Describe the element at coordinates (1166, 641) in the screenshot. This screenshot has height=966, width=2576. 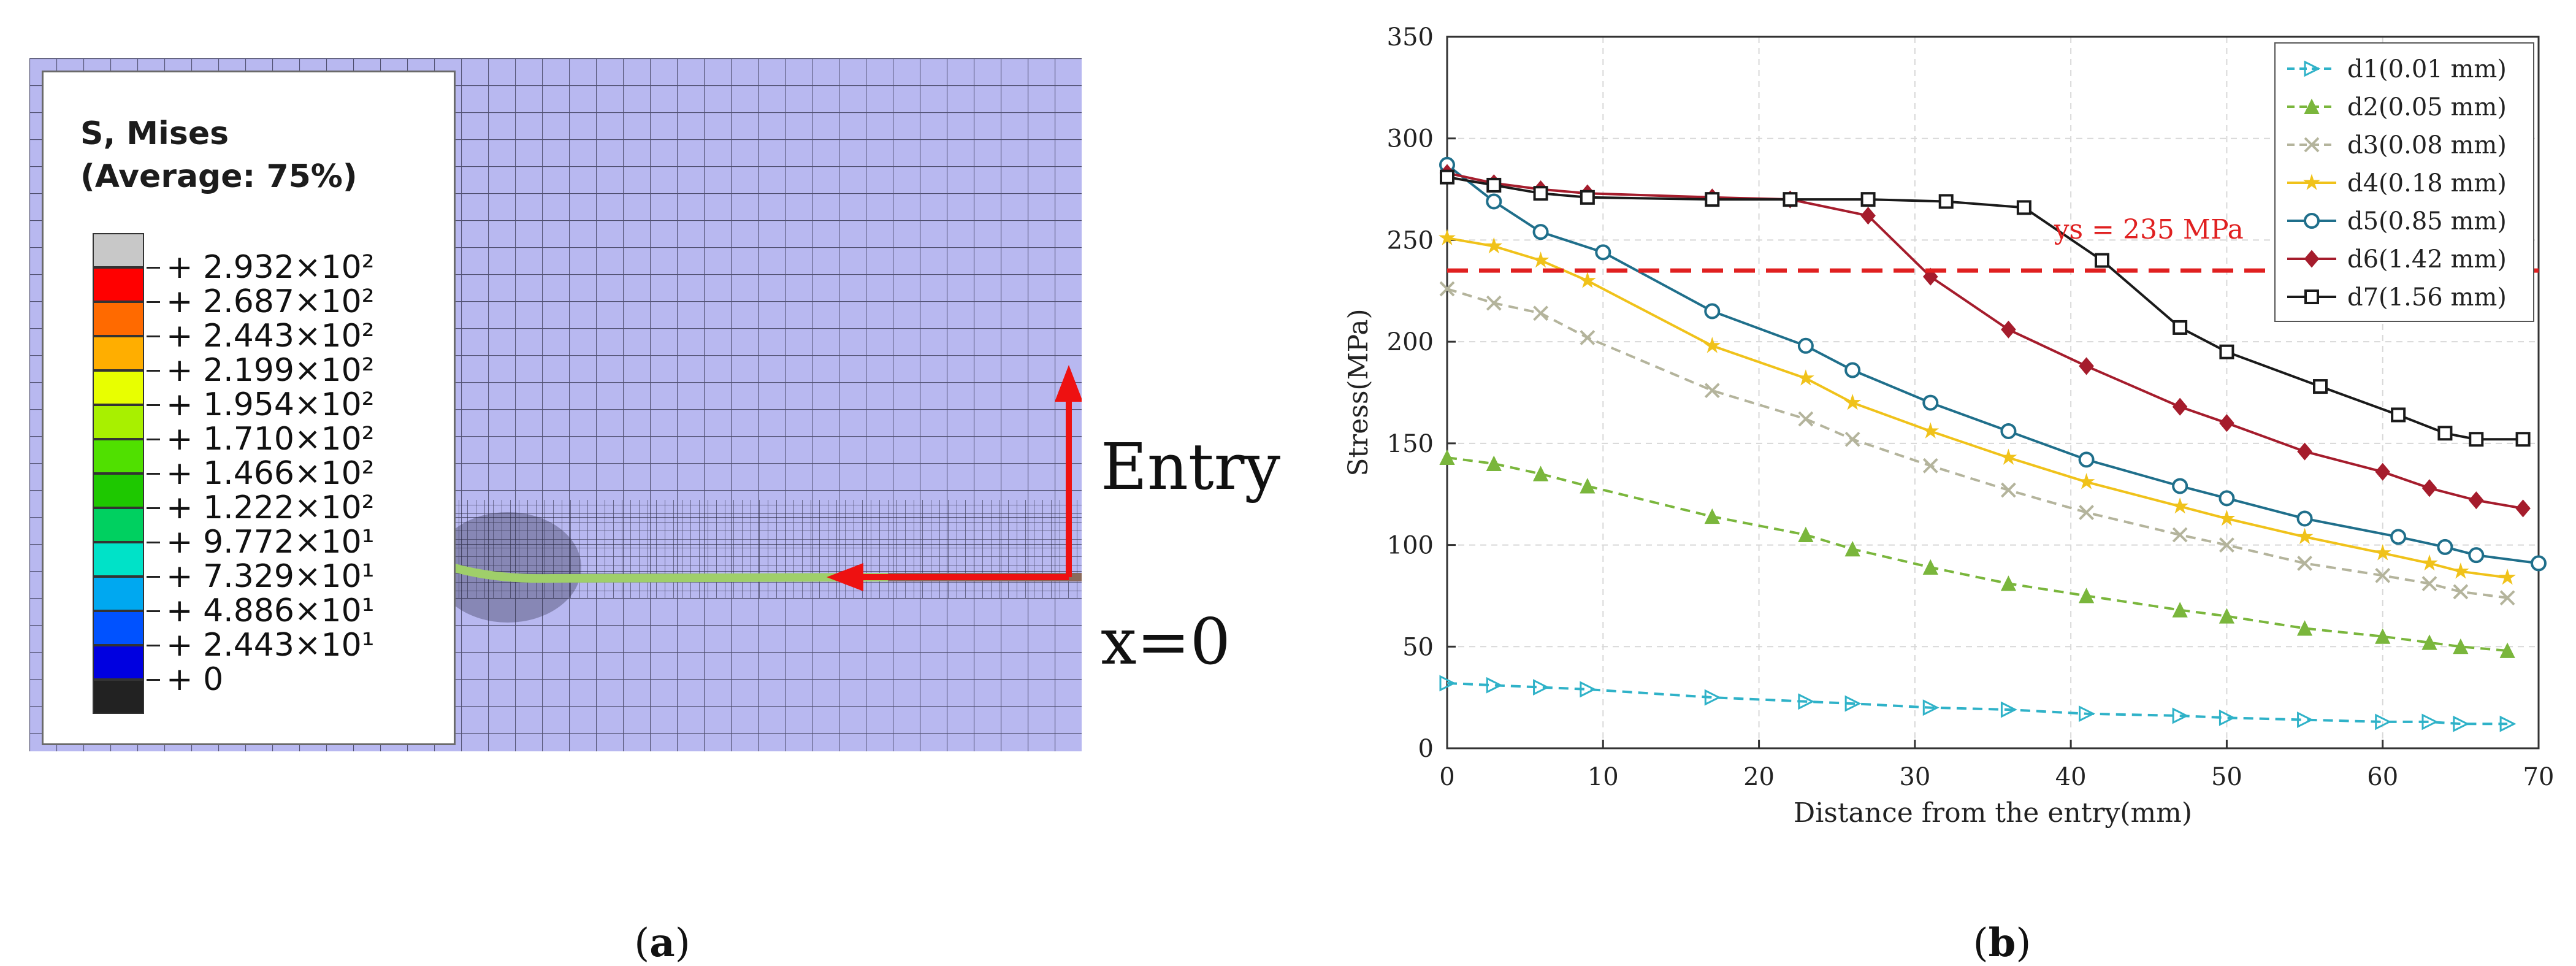
I see `origin-label: x=0` at that location.